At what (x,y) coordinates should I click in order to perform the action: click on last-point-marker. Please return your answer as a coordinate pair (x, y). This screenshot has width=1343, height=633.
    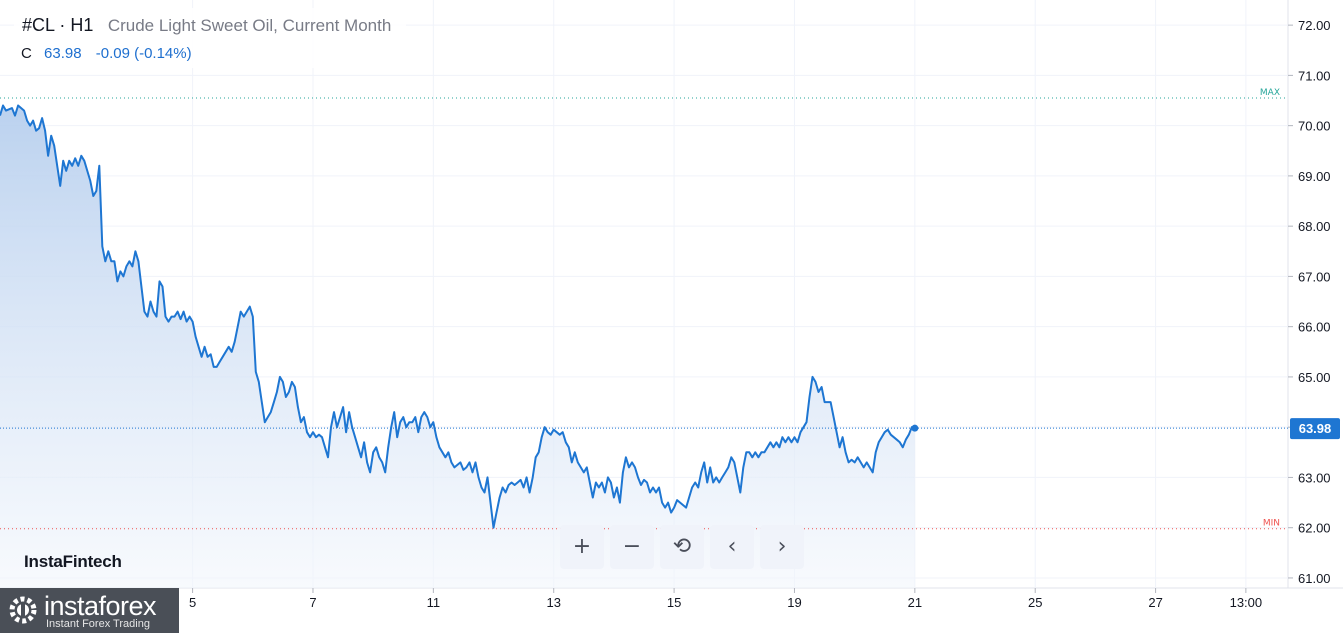
    Looking at the image, I should click on (915, 428).